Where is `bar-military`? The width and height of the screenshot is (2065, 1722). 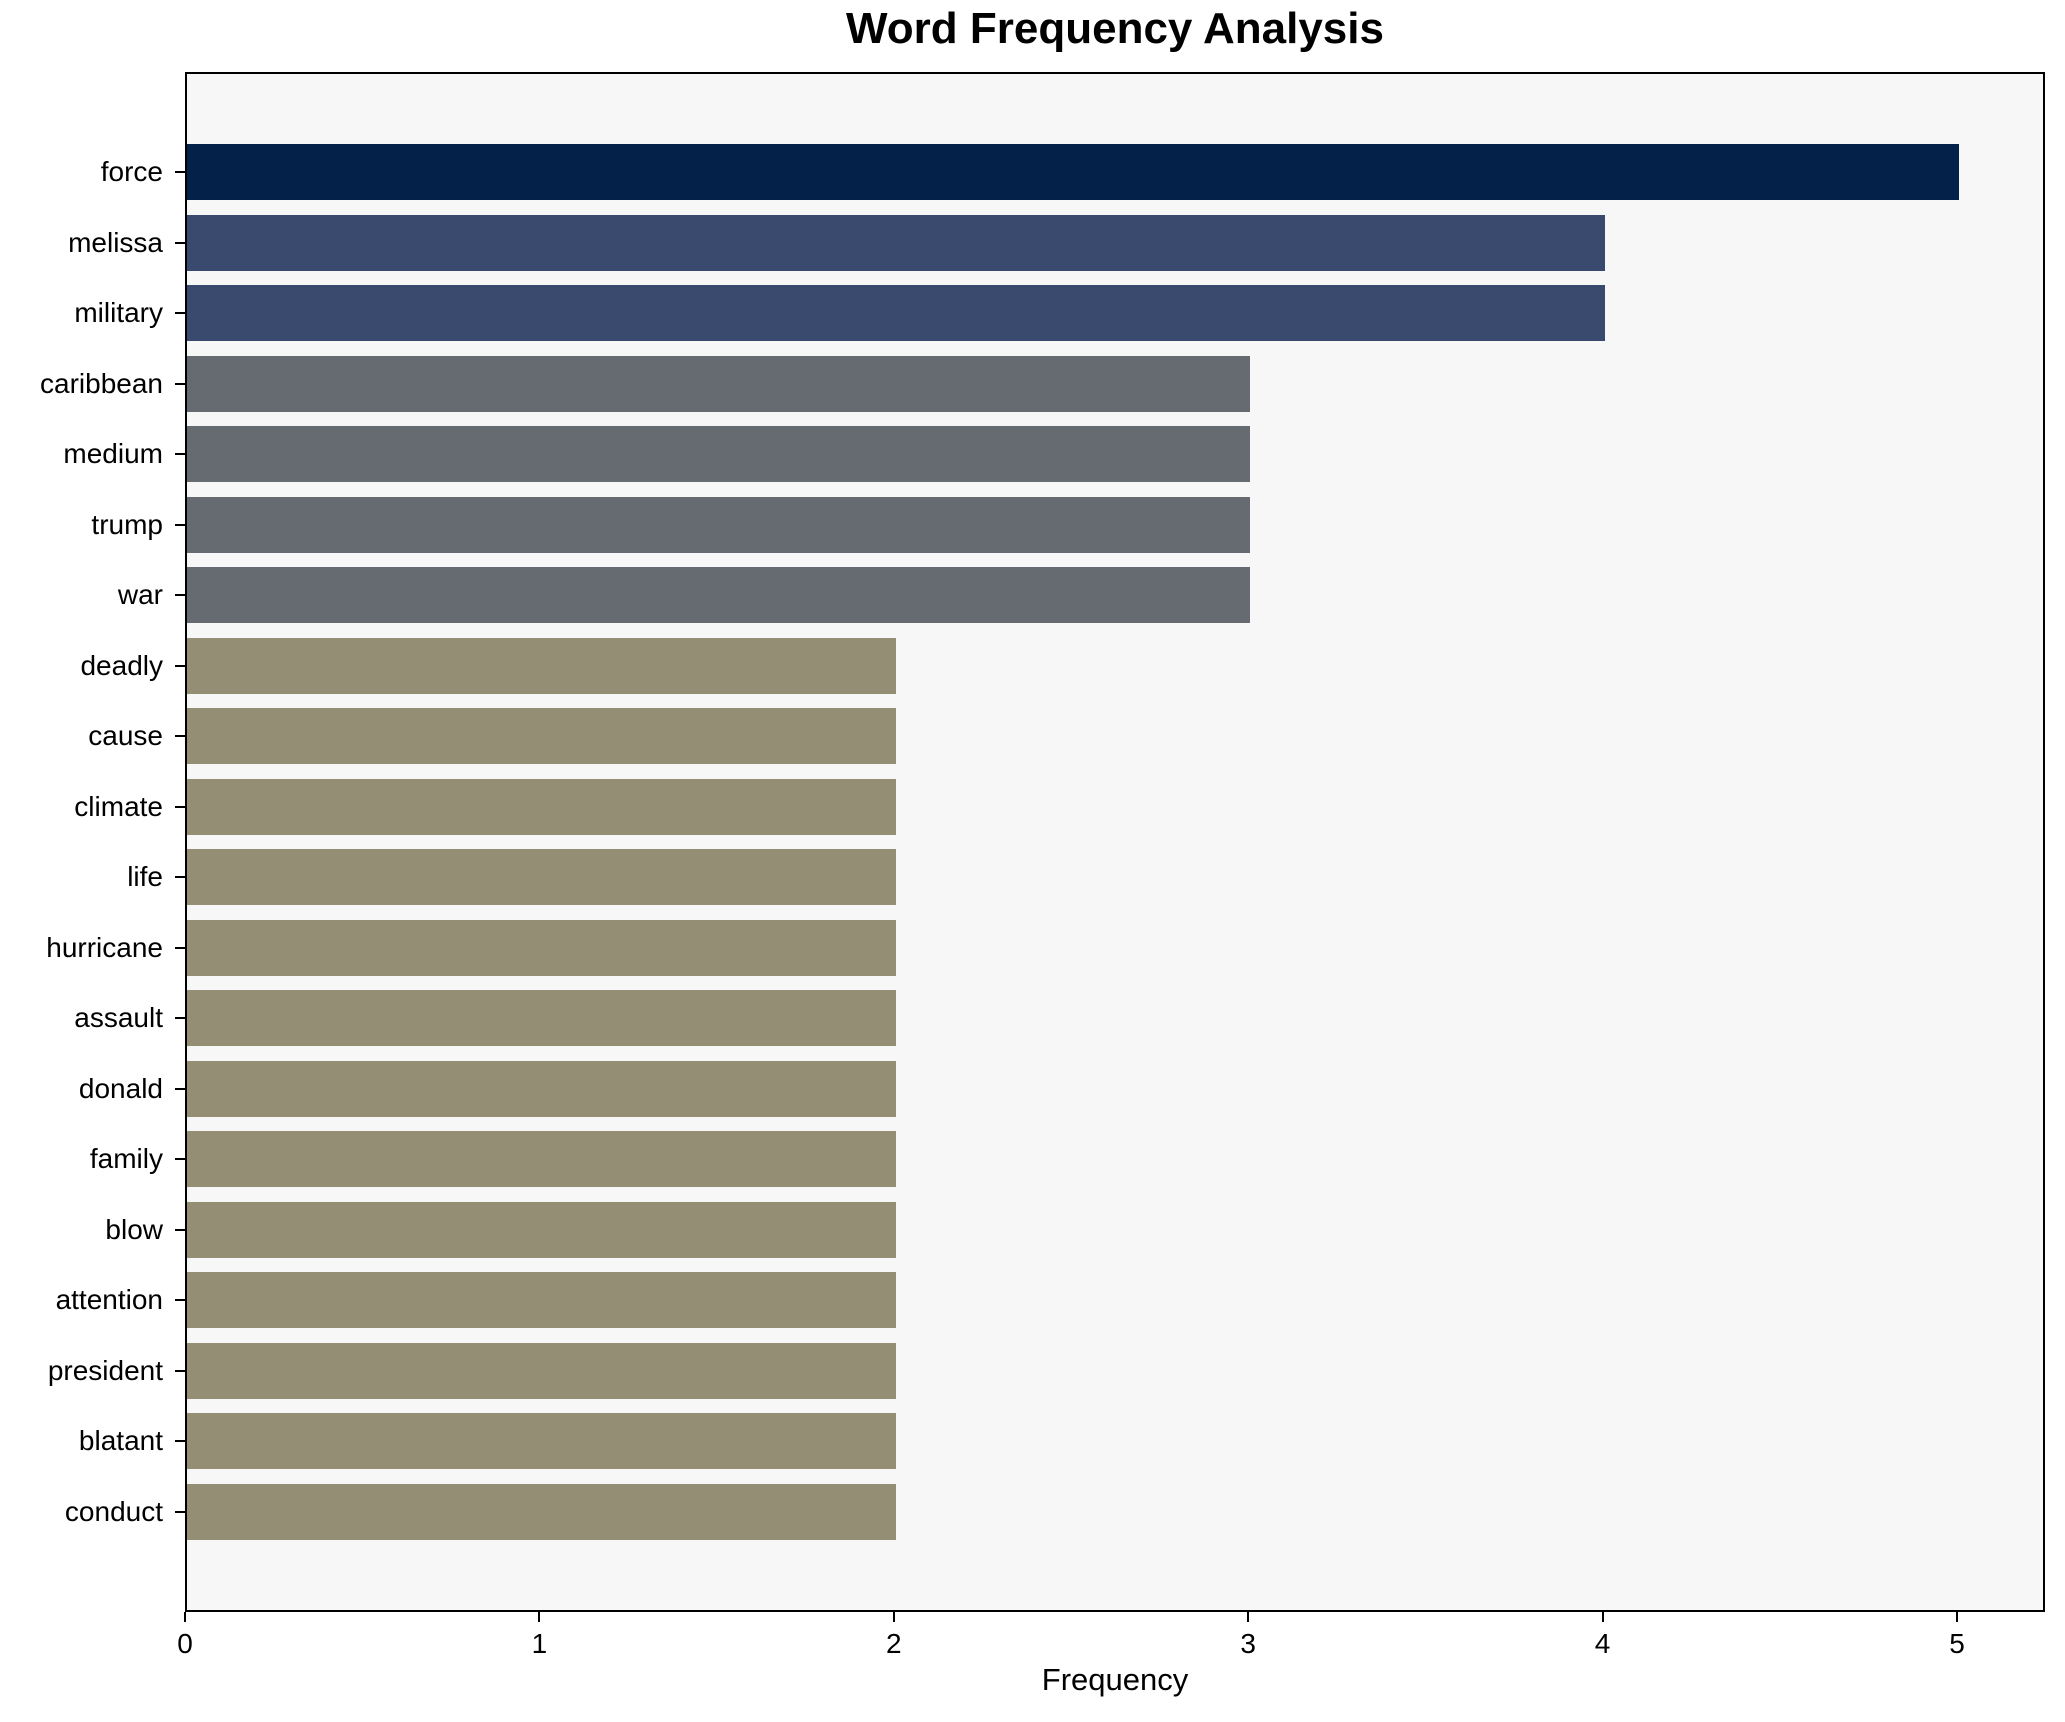
bar-military is located at coordinates (896, 313).